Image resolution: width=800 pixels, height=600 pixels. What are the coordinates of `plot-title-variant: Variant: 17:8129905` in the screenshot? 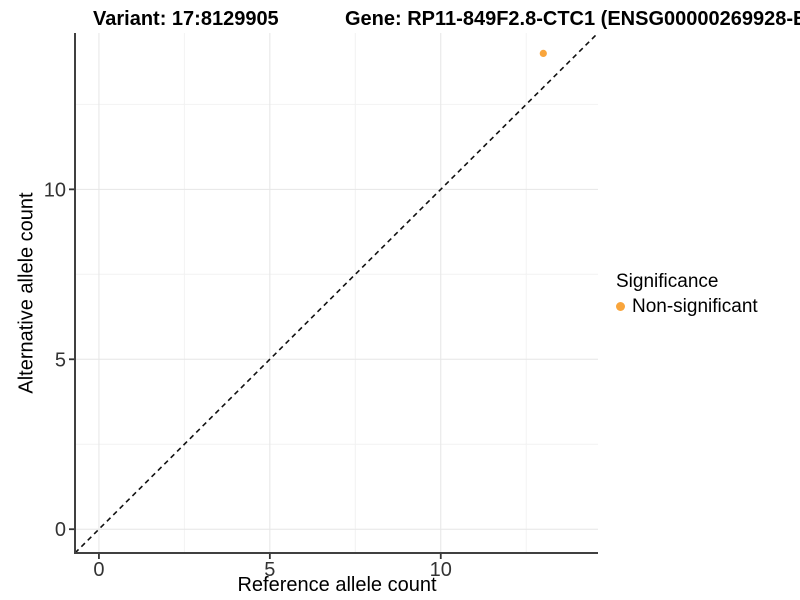 It's located at (186, 19).